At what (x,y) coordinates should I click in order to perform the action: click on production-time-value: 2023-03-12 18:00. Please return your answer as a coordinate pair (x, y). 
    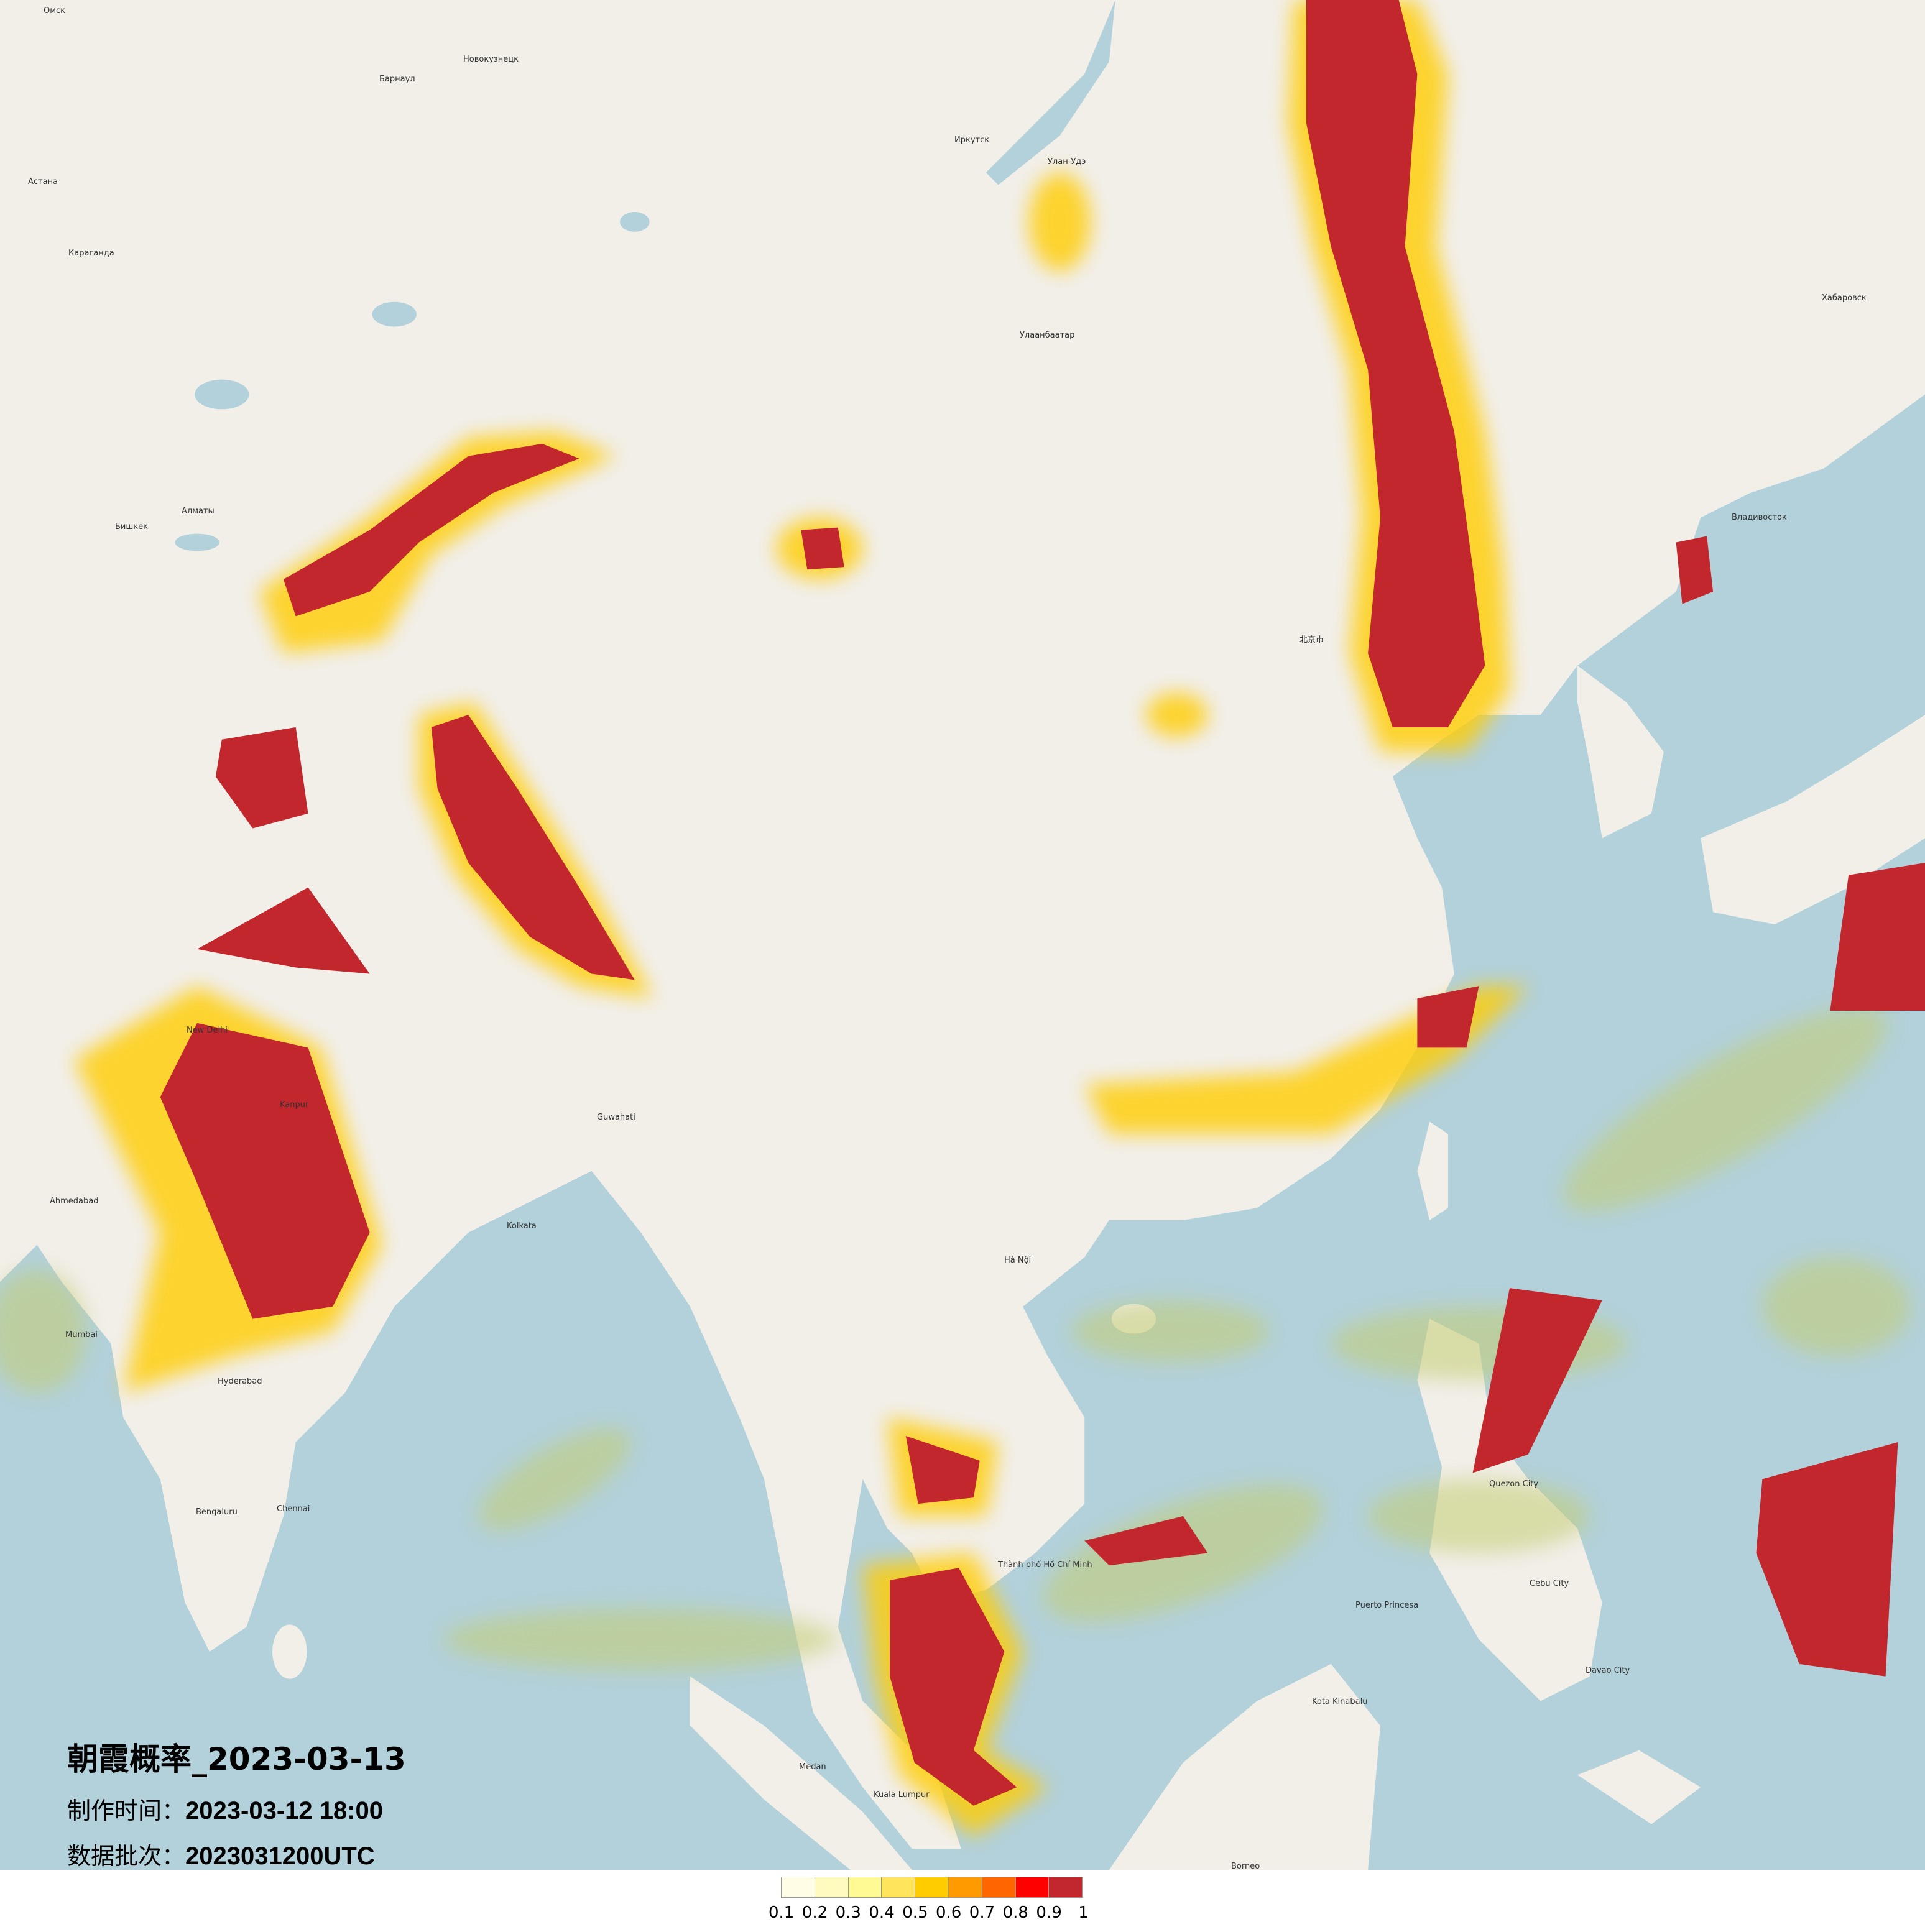
    Looking at the image, I should click on (284, 1810).